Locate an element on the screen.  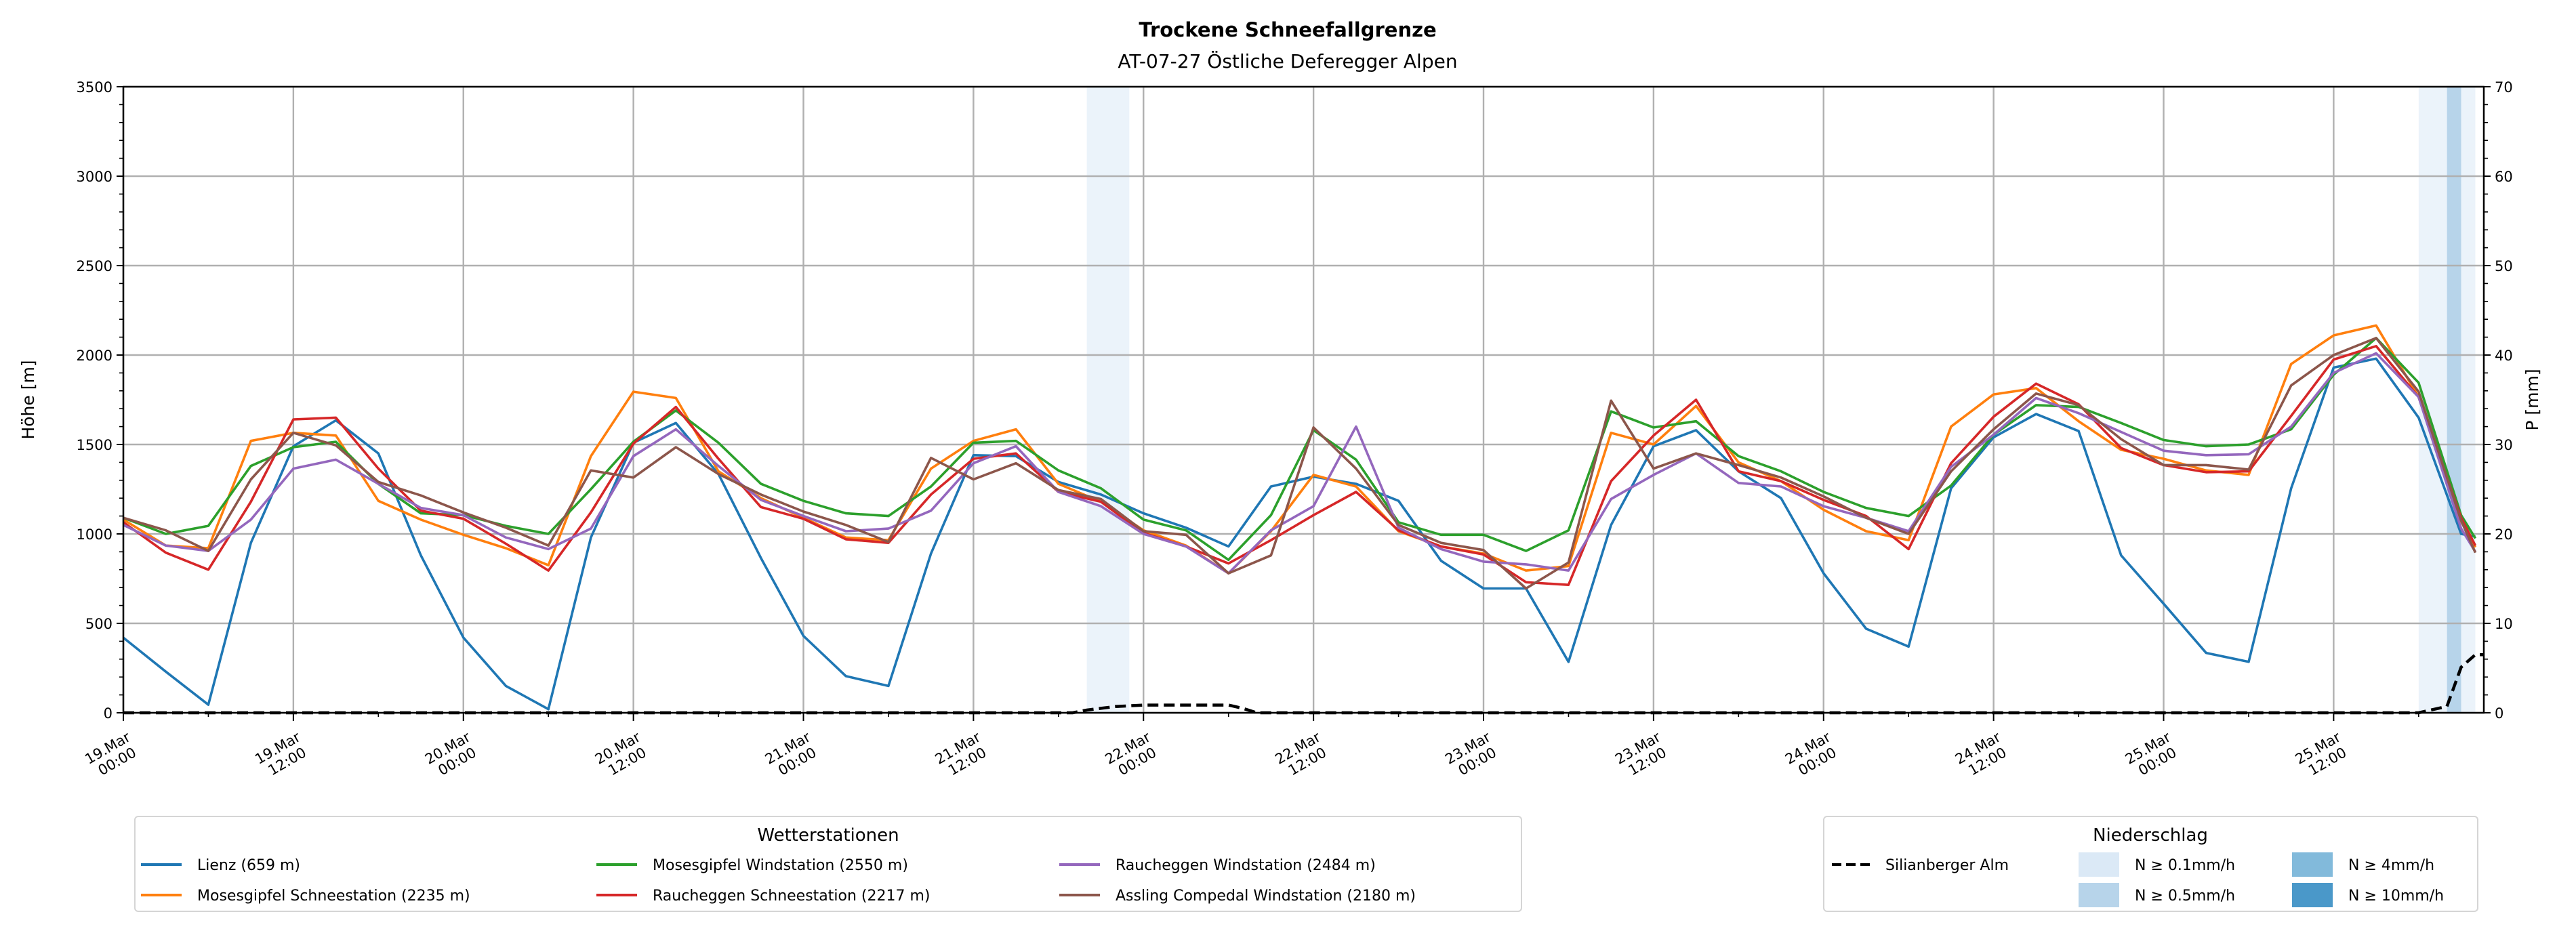
legend-item: Mosesgipfel Schneestation (2235 m) is located at coordinates (306, 896).